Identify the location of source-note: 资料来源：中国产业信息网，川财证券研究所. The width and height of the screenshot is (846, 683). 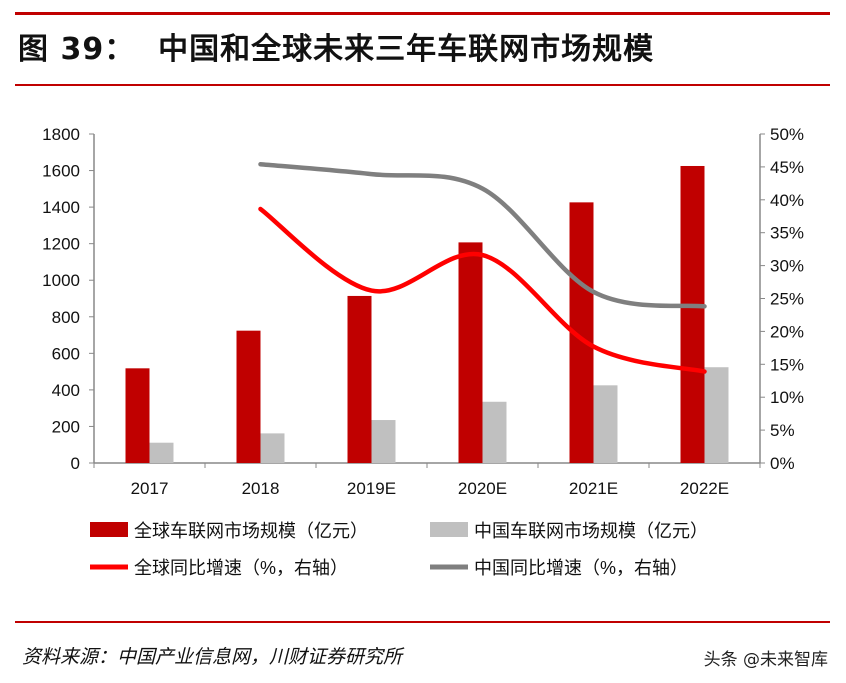
(212, 657).